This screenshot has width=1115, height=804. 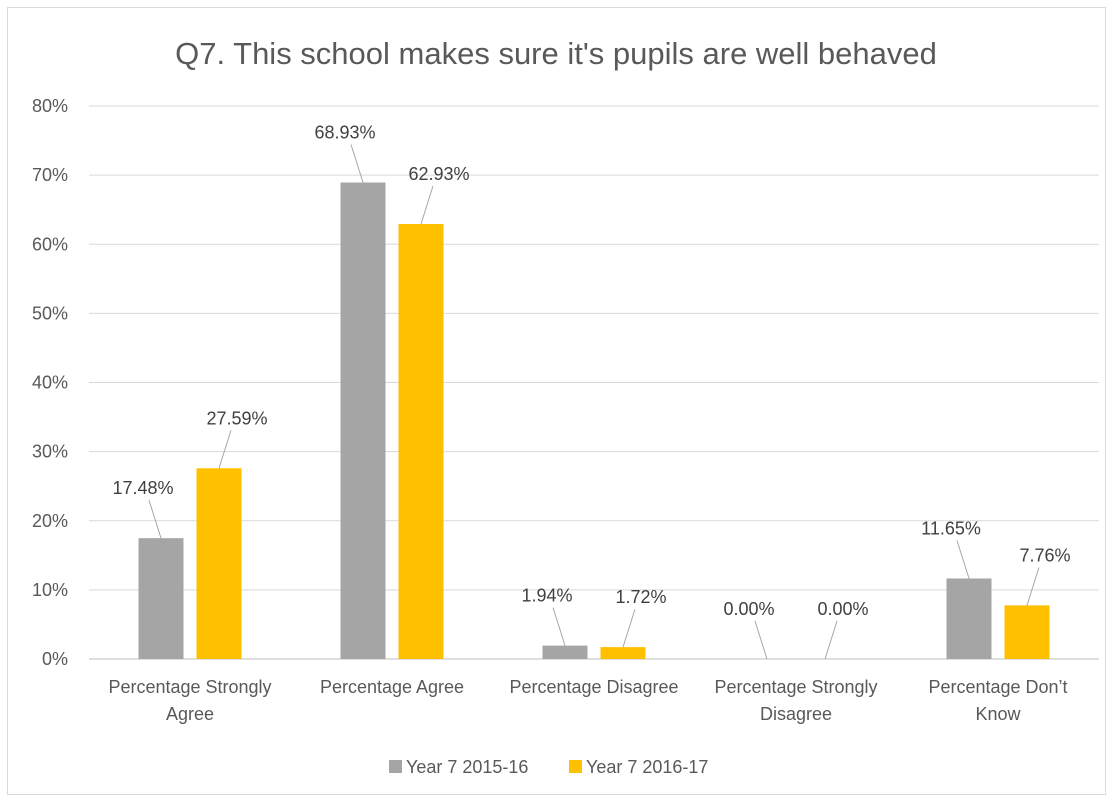 I want to click on y-tick-label: 60%, so click(x=50, y=244).